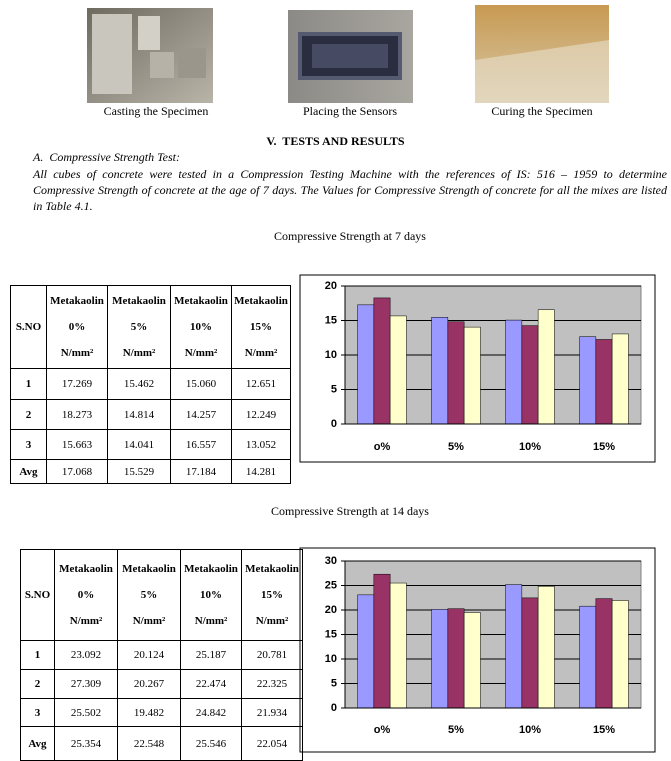 This screenshot has width=671, height=761. What do you see at coordinates (86, 684) in the screenshot?
I see `table-cell: 27.309` at bounding box center [86, 684].